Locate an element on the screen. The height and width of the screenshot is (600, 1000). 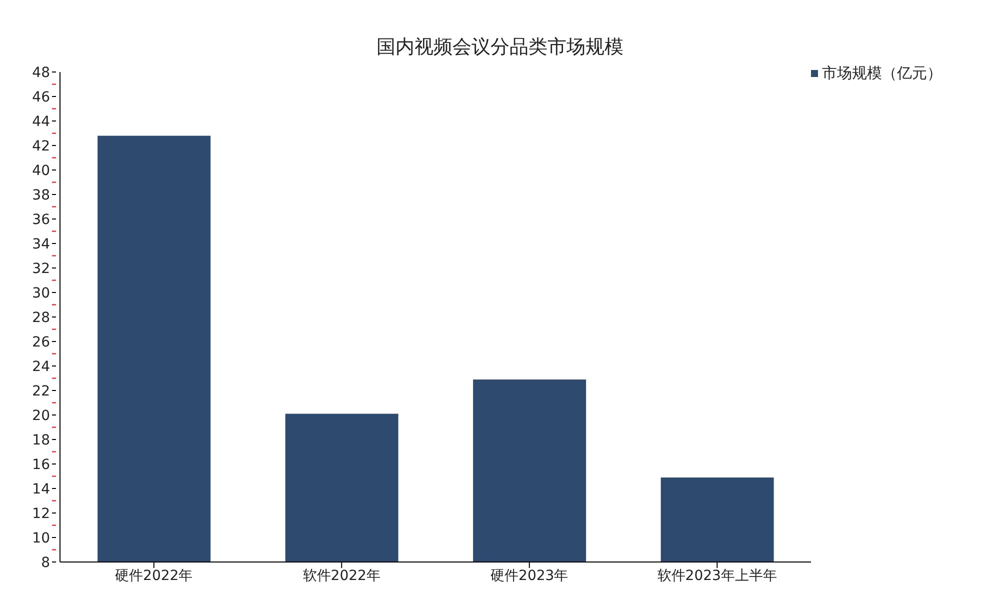
y-tick-label: 10 is located at coordinates (41, 538).